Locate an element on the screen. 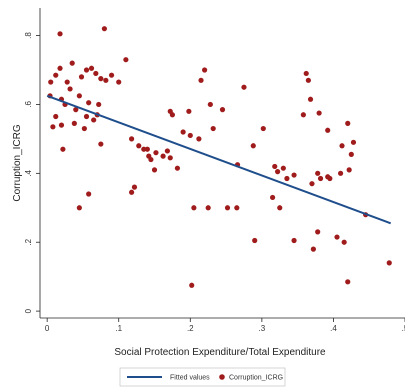  x-tick-label: .3 is located at coordinates (262, 328).